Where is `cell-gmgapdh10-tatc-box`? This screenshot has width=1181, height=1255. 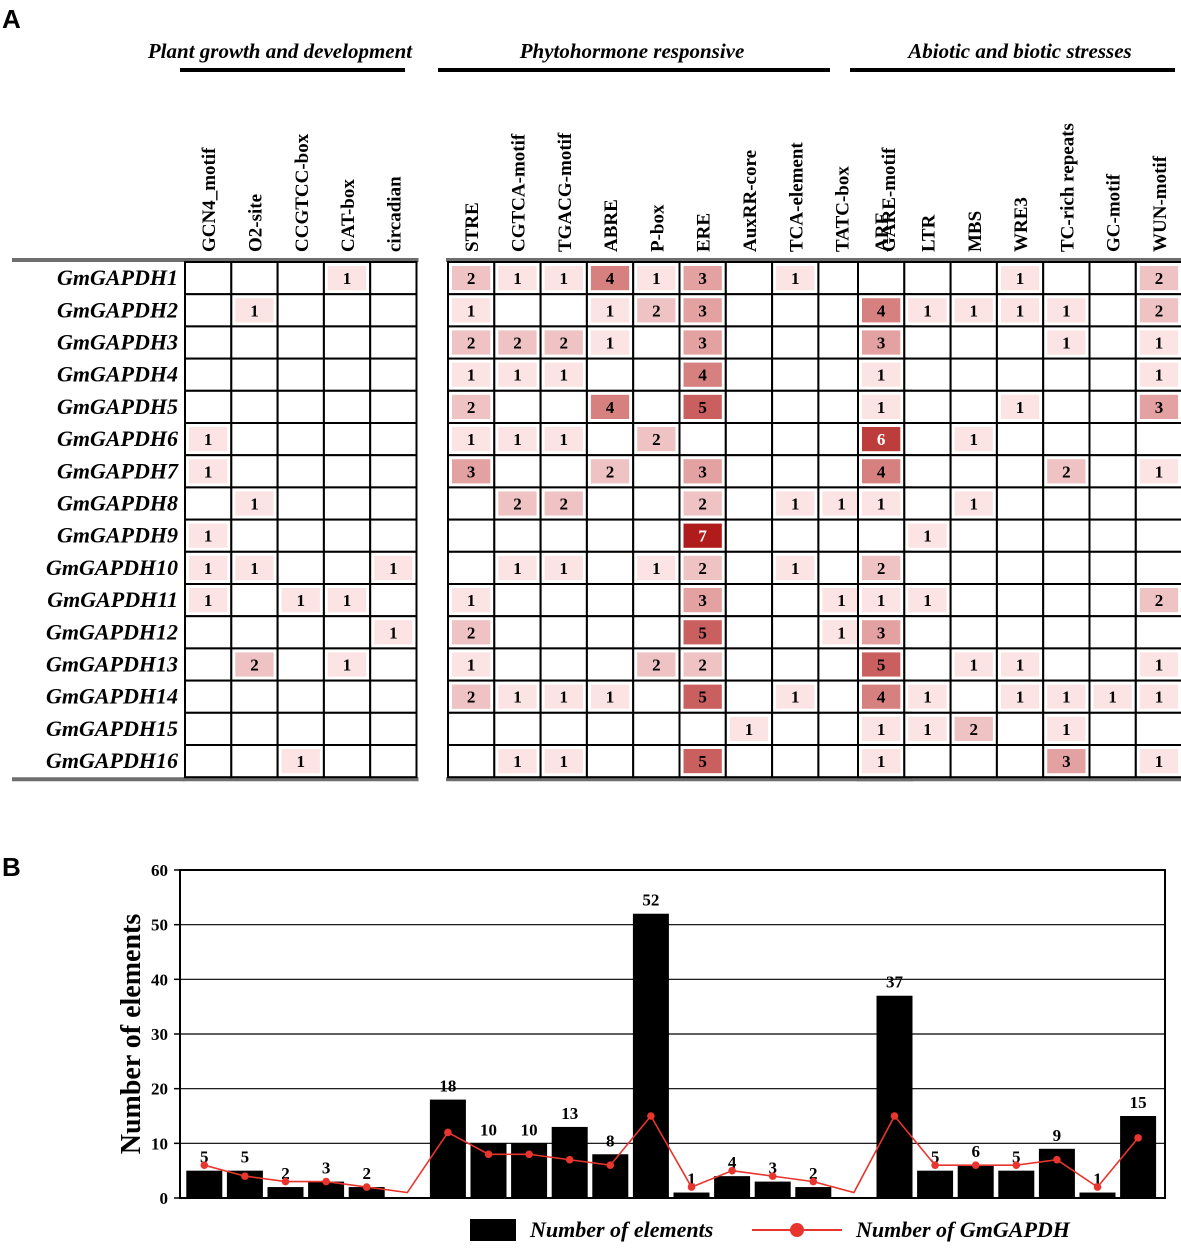
cell-gmgapdh10-tatc-box is located at coordinates (841, 567).